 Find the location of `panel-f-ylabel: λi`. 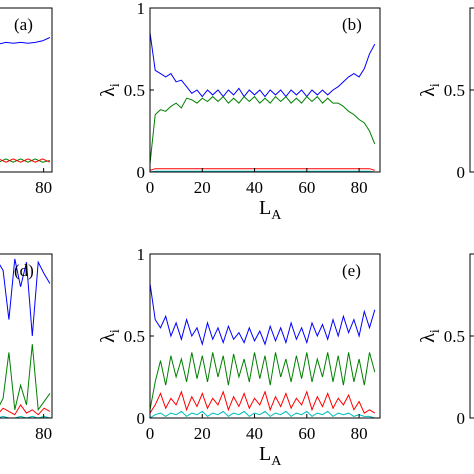

panel-f-ylabel: λi is located at coordinates (430, 336).